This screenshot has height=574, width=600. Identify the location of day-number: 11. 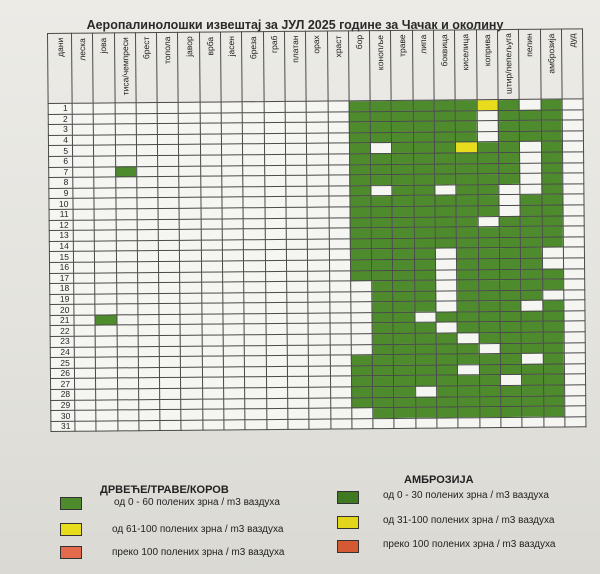
(61, 215).